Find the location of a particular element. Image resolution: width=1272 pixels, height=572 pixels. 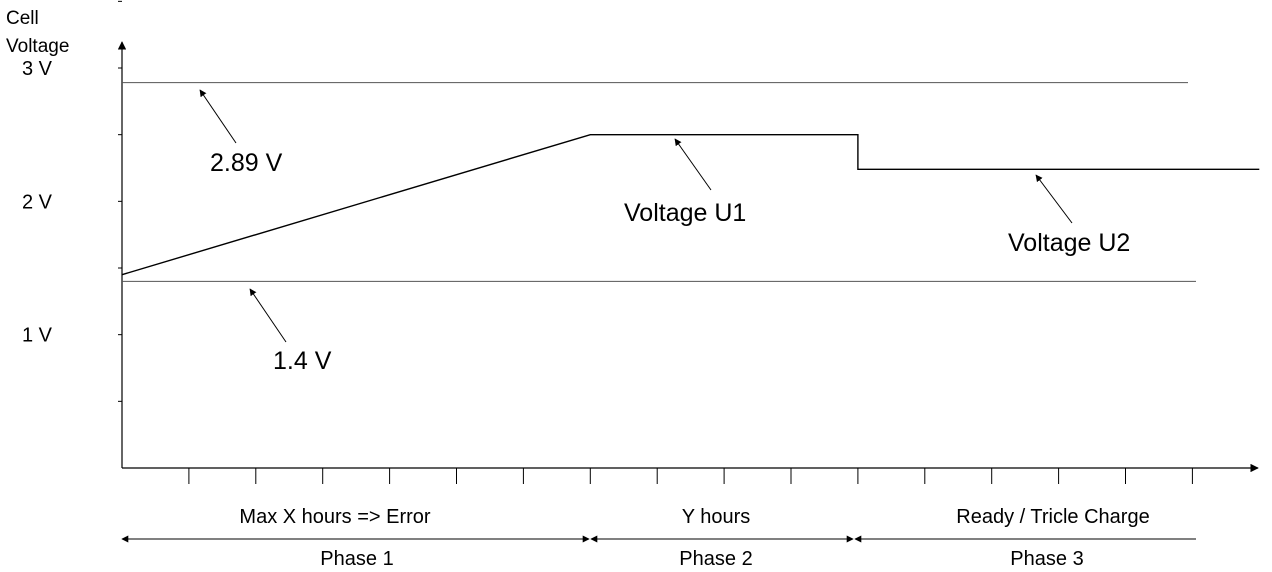

y-tick-label: 2 V is located at coordinates (37, 202).